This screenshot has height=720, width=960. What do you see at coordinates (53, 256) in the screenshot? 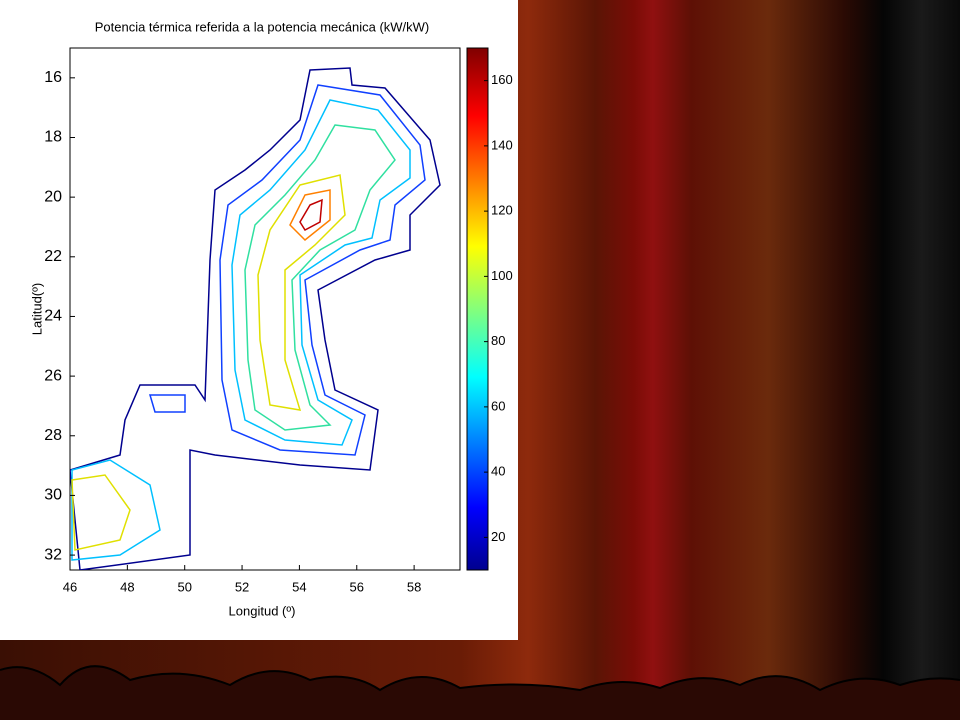
I see `y-tick-label: 22` at bounding box center [53, 256].